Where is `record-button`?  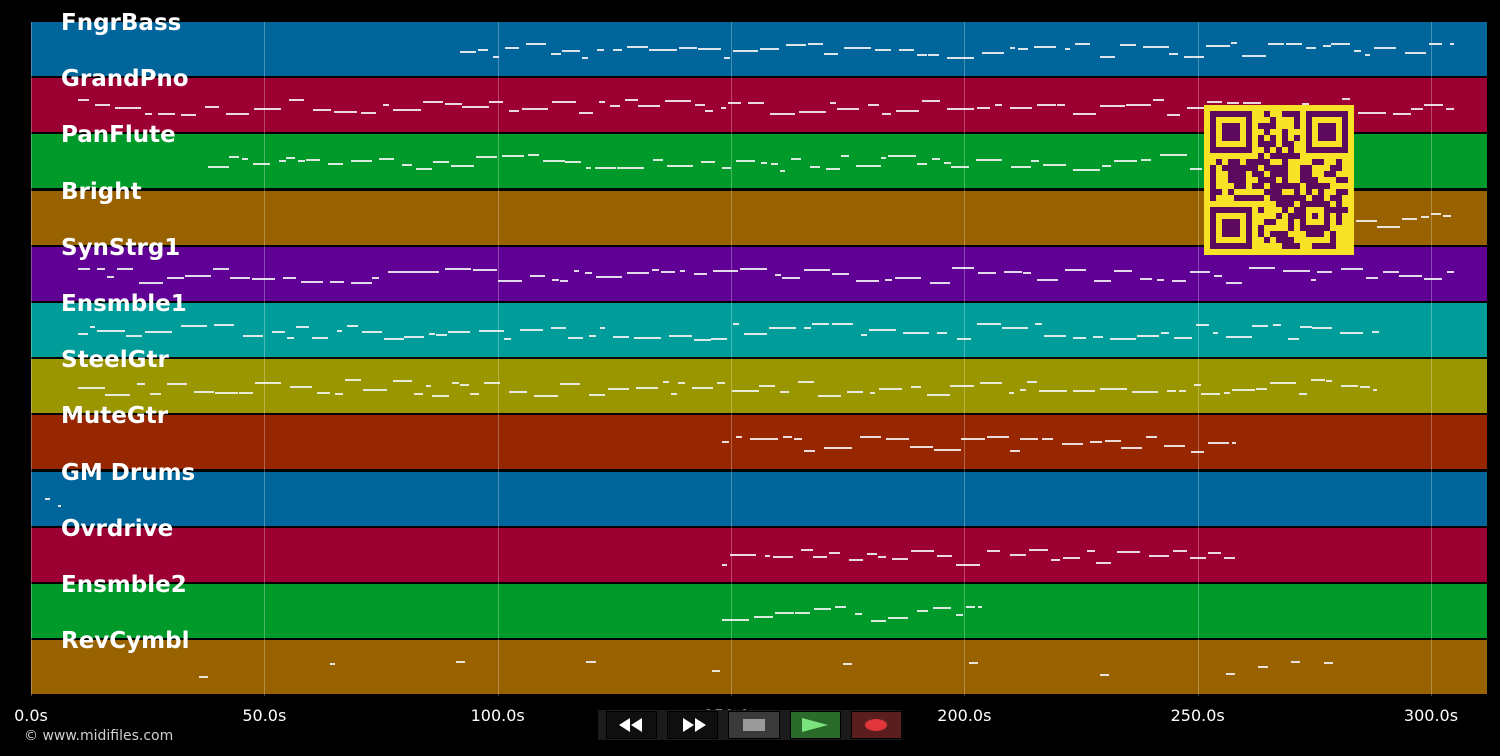 record-button is located at coordinates (876, 725).